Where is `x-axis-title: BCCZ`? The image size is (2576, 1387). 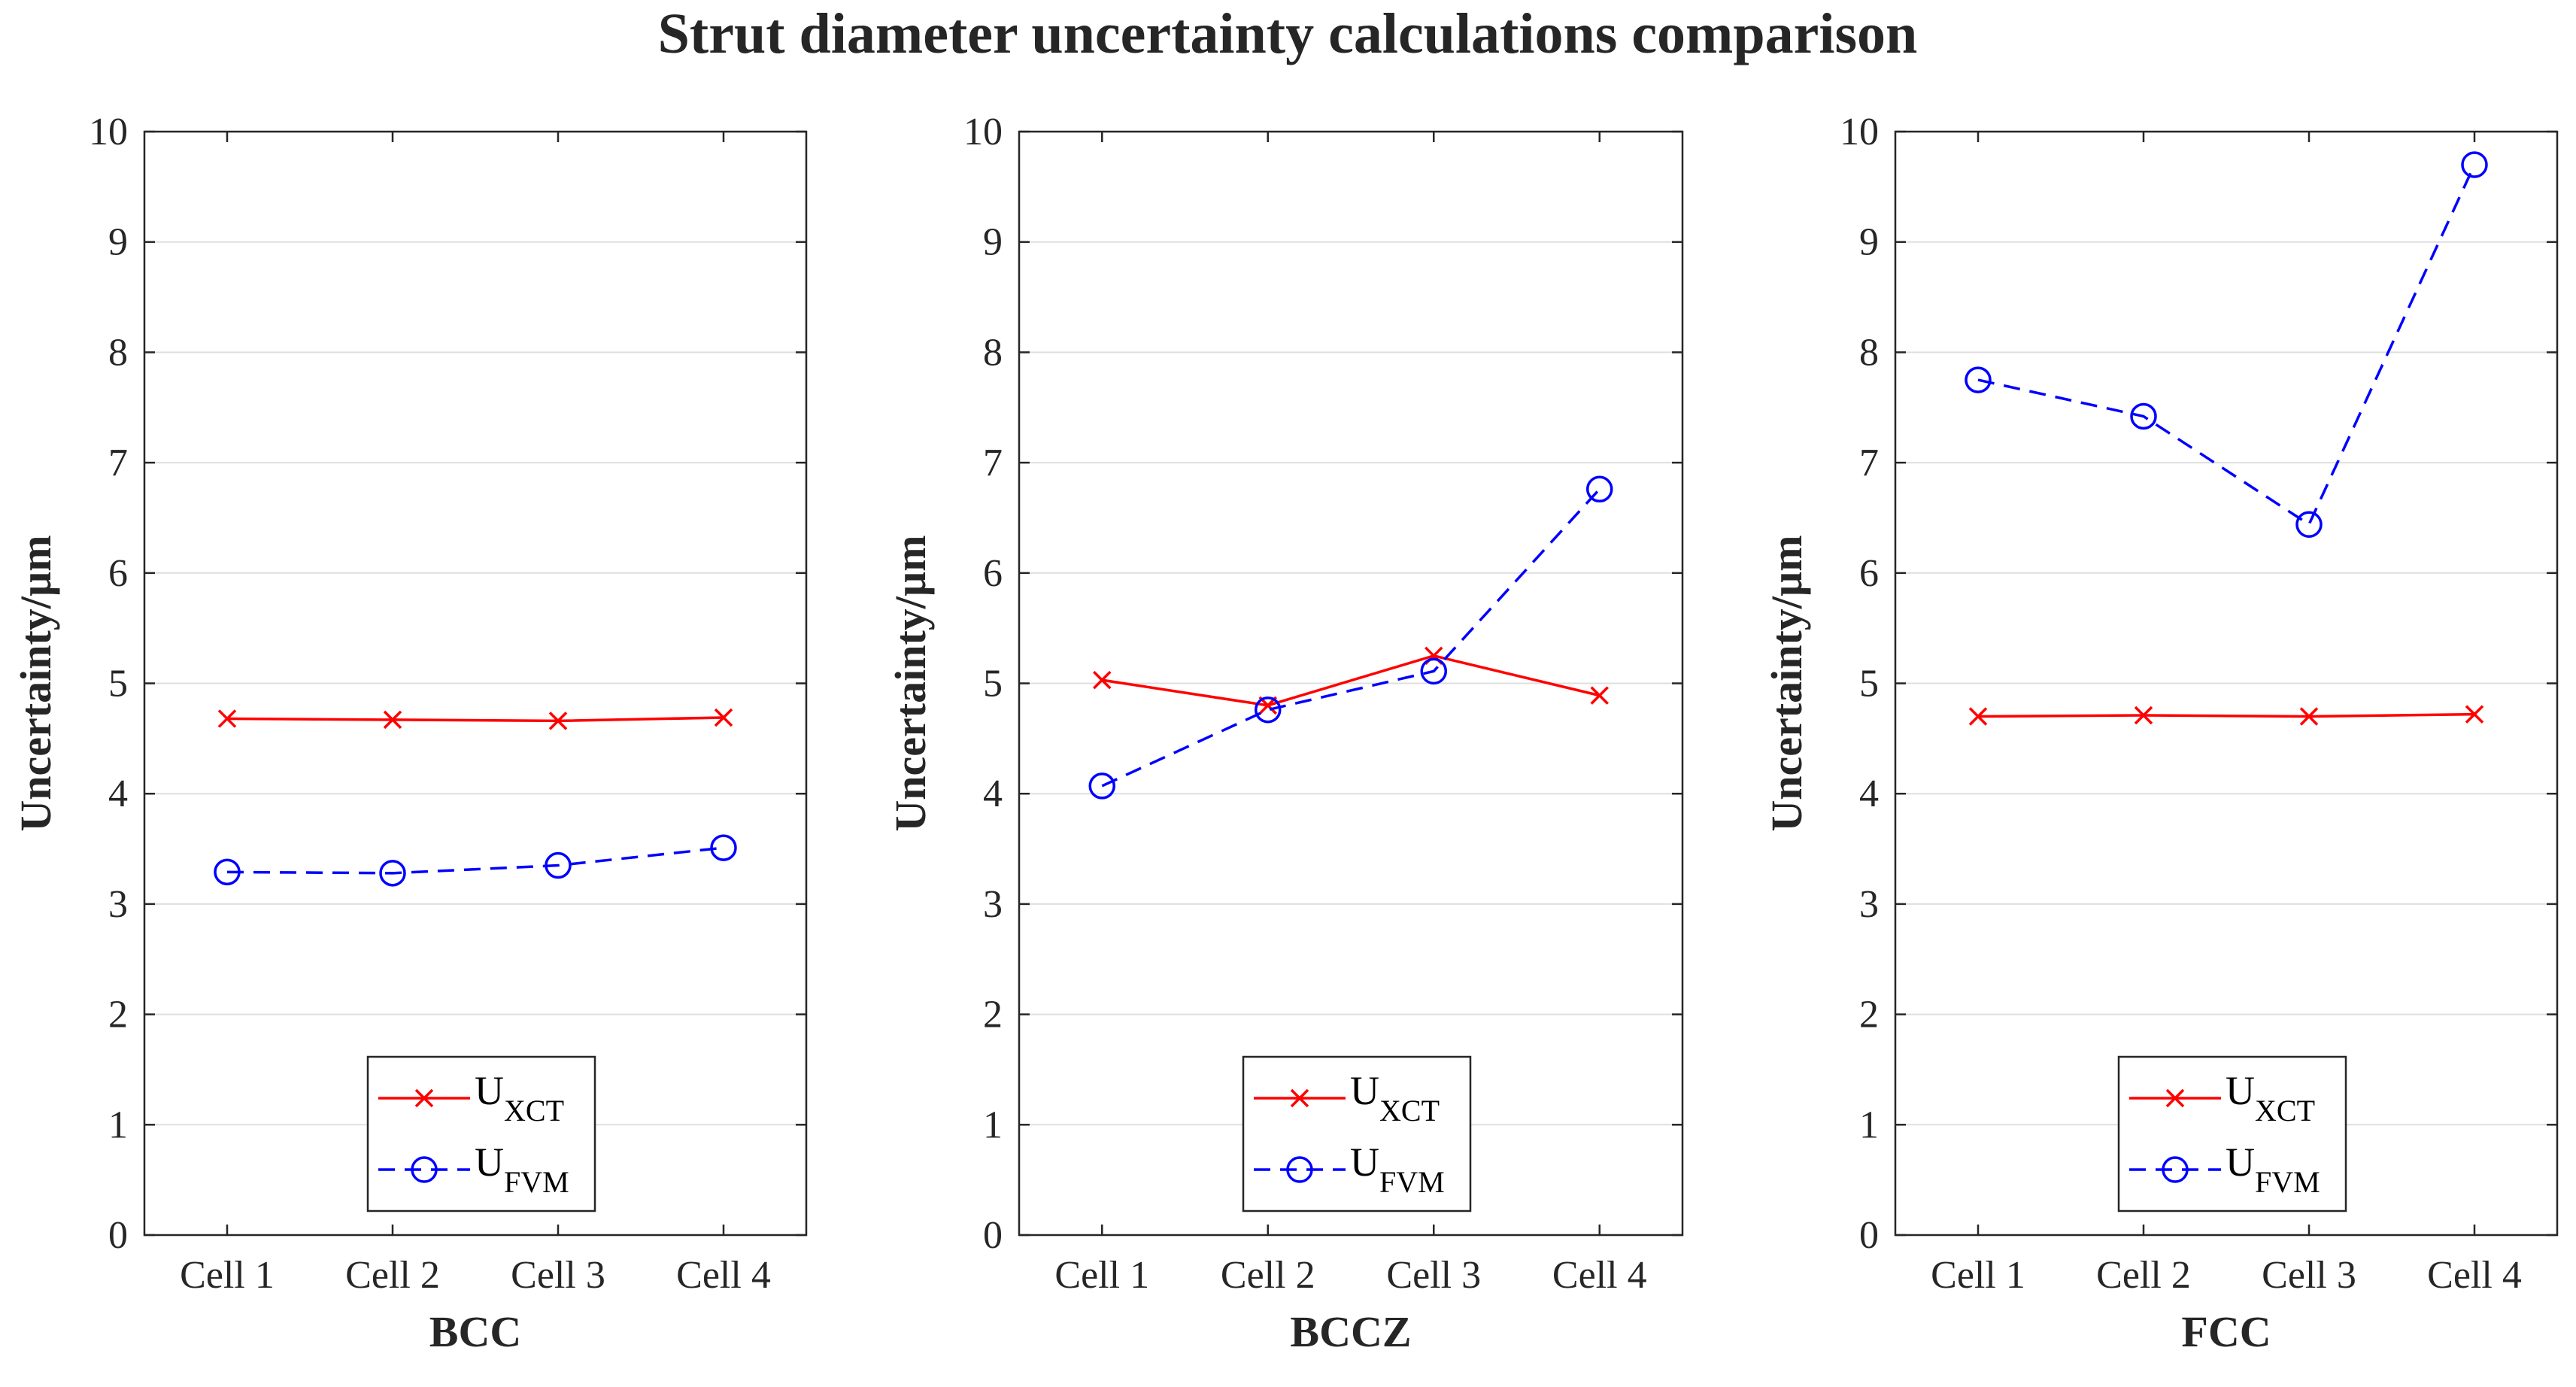 x-axis-title: BCCZ is located at coordinates (1350, 1331).